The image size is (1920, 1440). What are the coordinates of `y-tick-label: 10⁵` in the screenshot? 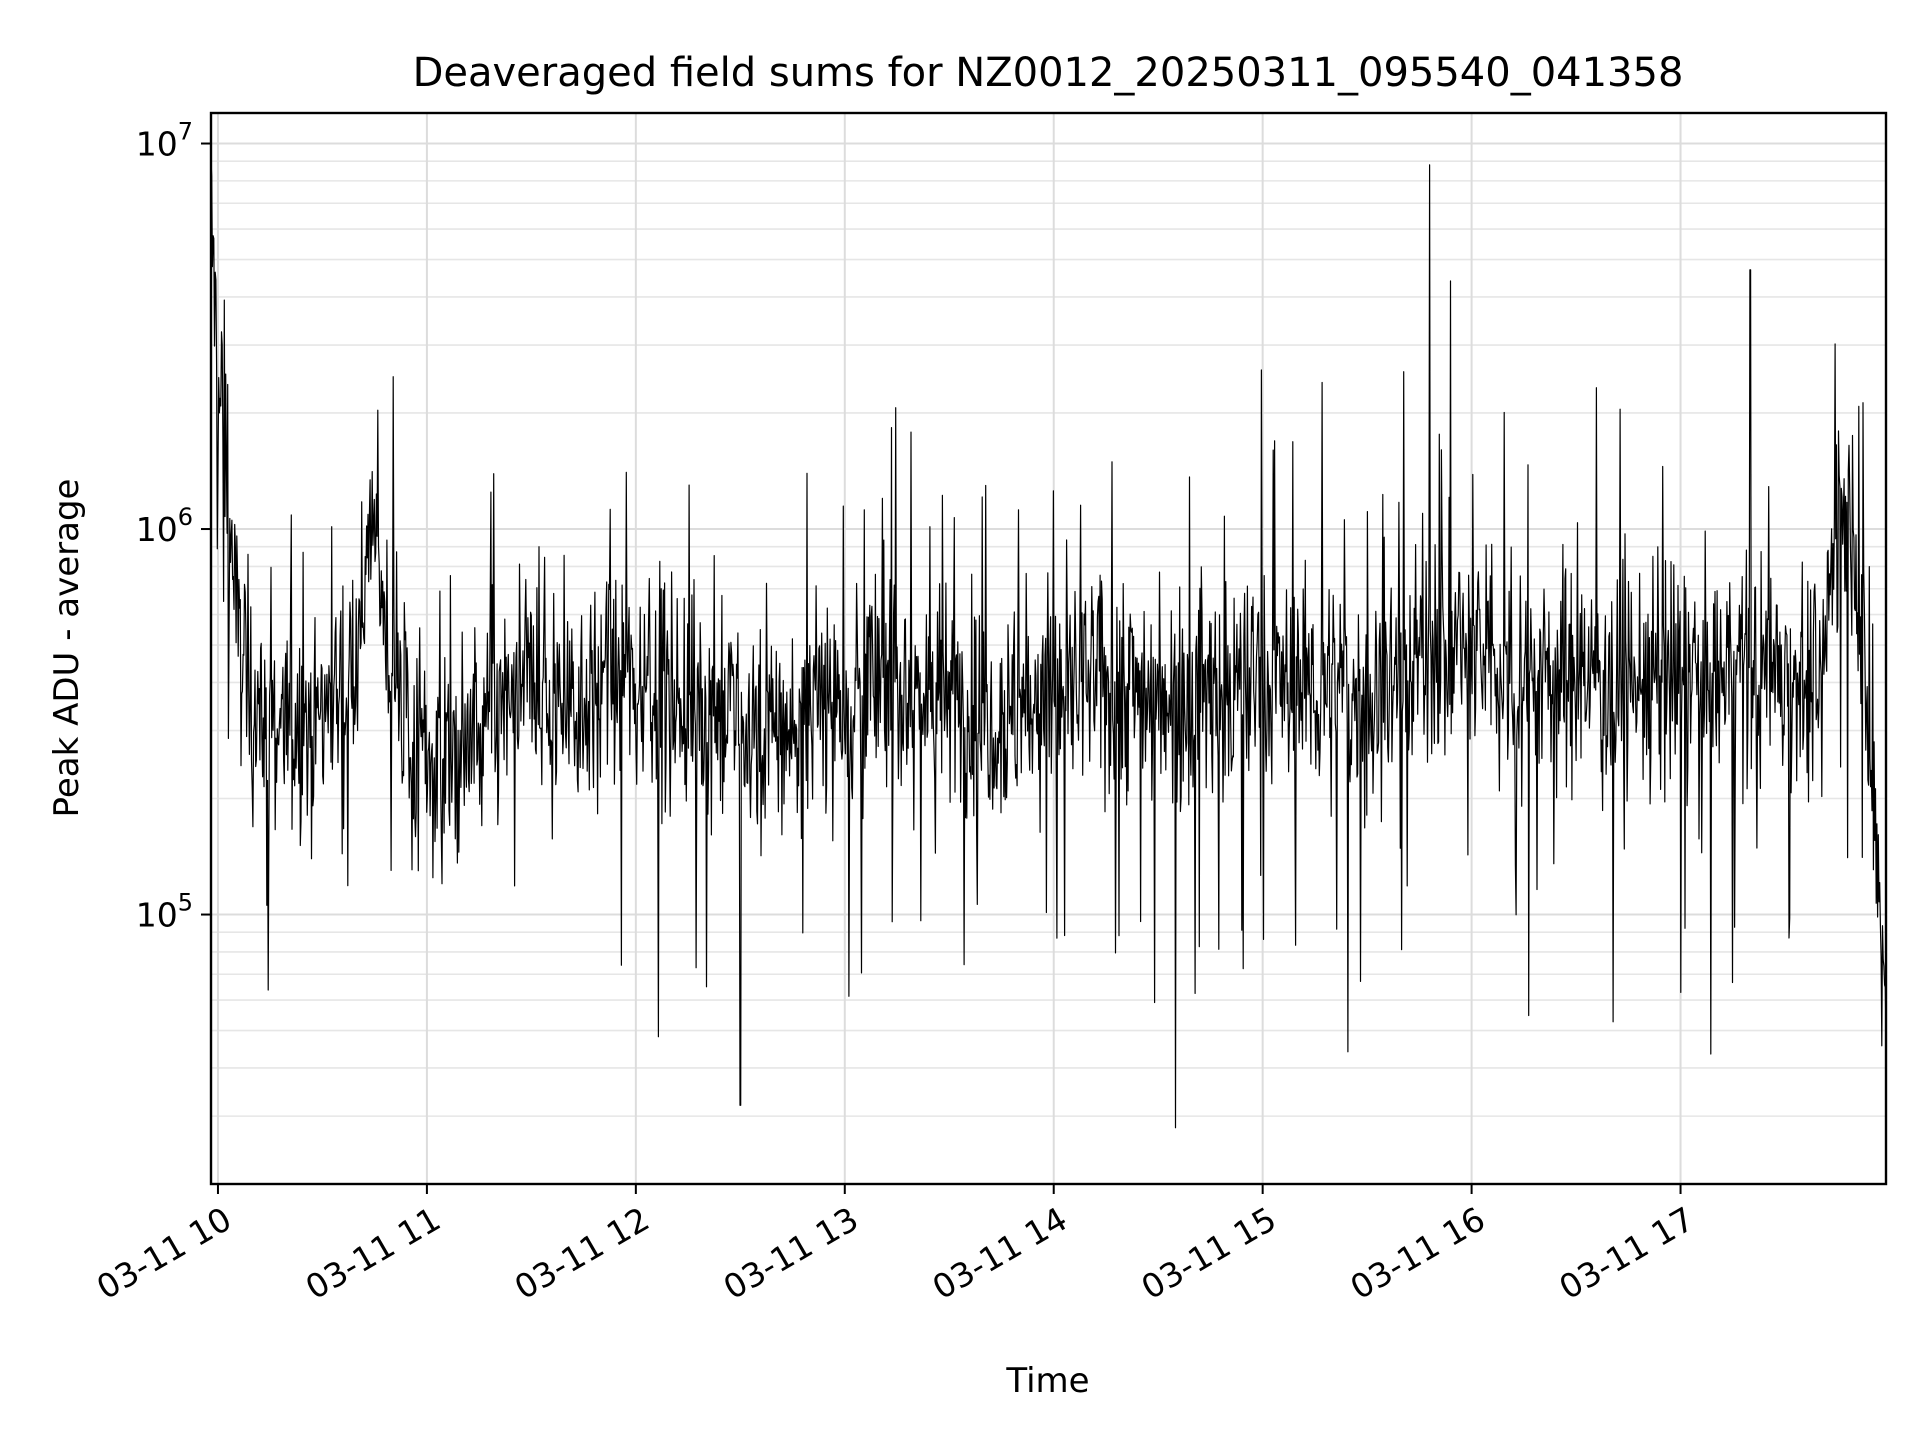 It's located at (164, 912).